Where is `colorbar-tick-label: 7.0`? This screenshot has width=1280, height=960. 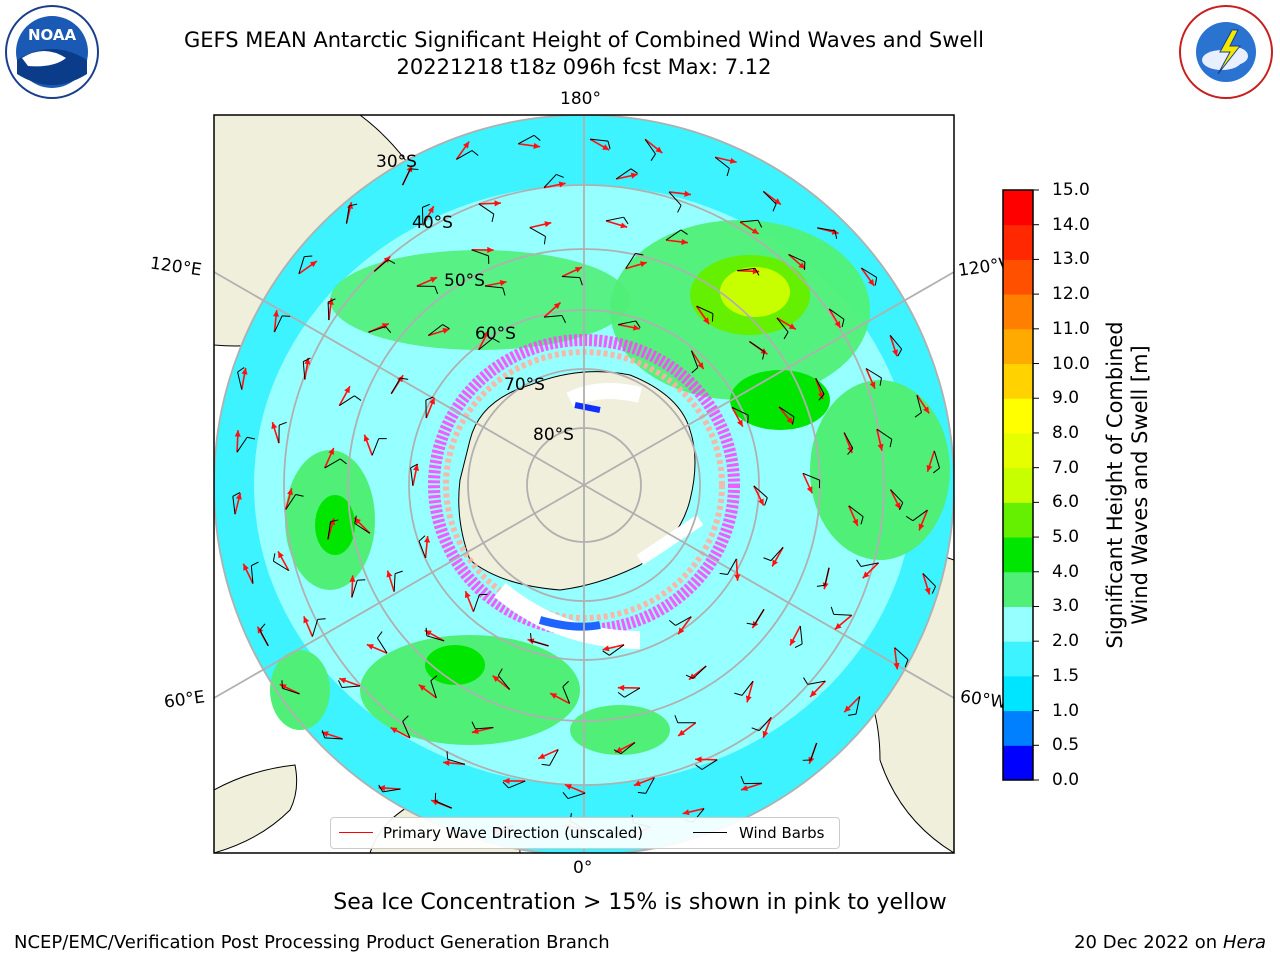 colorbar-tick-label: 7.0 is located at coordinates (1066, 467).